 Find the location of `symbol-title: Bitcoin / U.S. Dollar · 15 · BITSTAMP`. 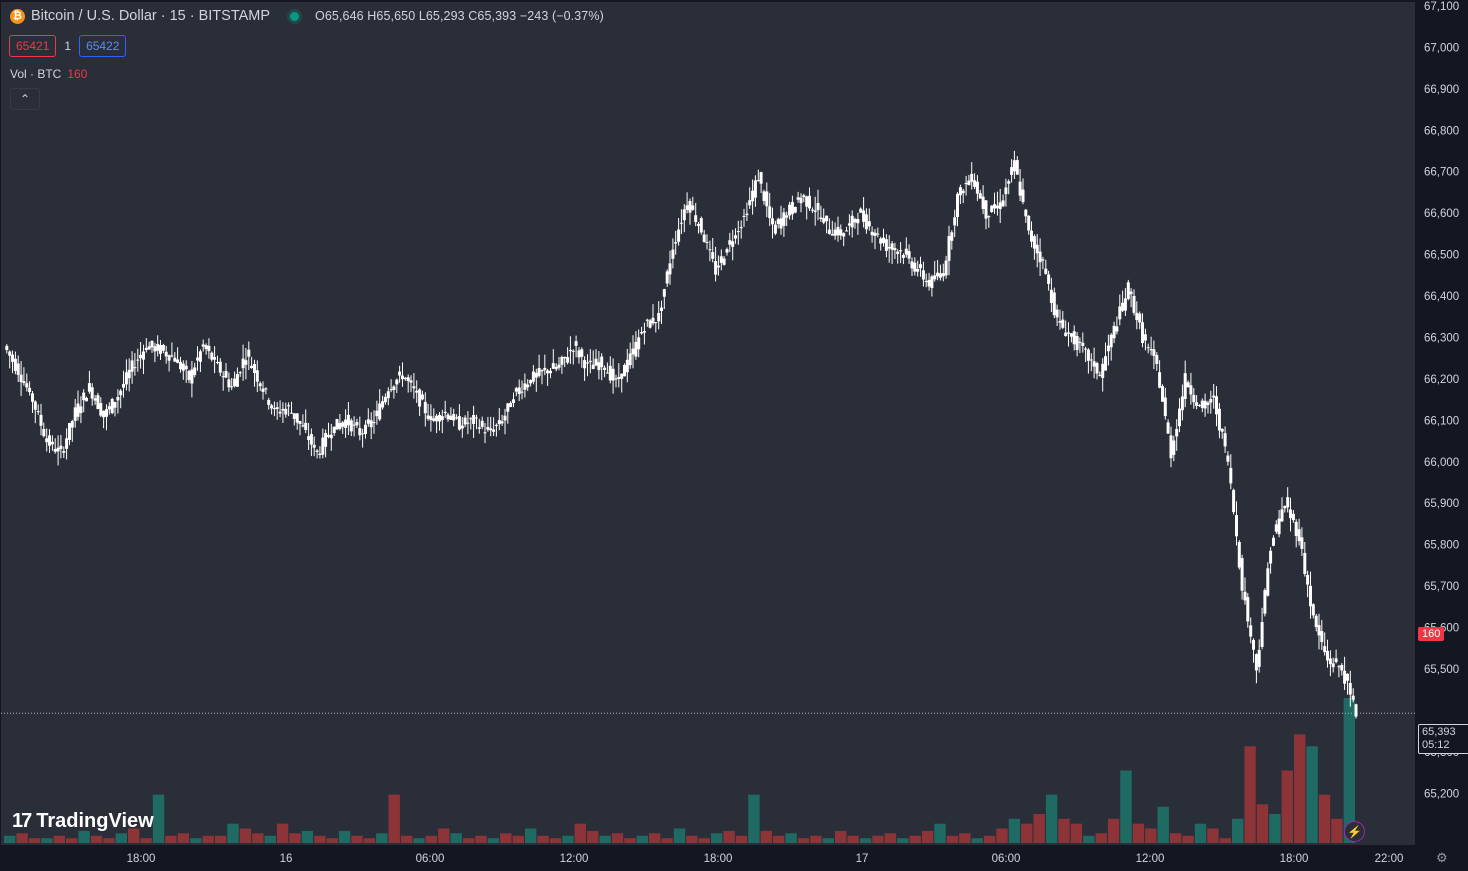

symbol-title: Bitcoin / U.S. Dollar · 15 · BITSTAMP is located at coordinates (151, 16).